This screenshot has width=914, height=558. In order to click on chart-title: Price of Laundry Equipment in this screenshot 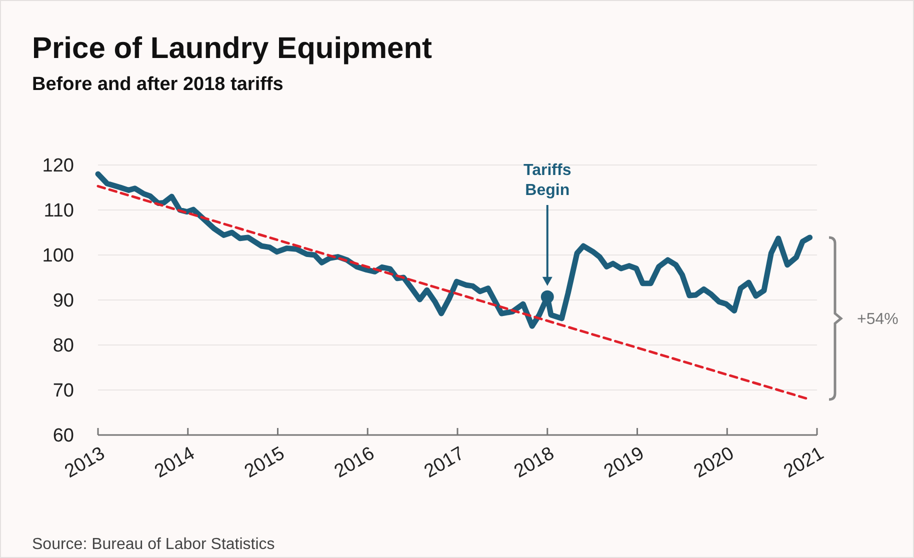, I will do `click(232, 48)`.